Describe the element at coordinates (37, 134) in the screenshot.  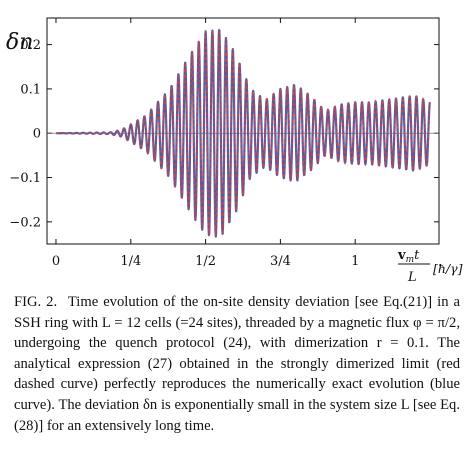
I see `y-tick-label: 0` at that location.